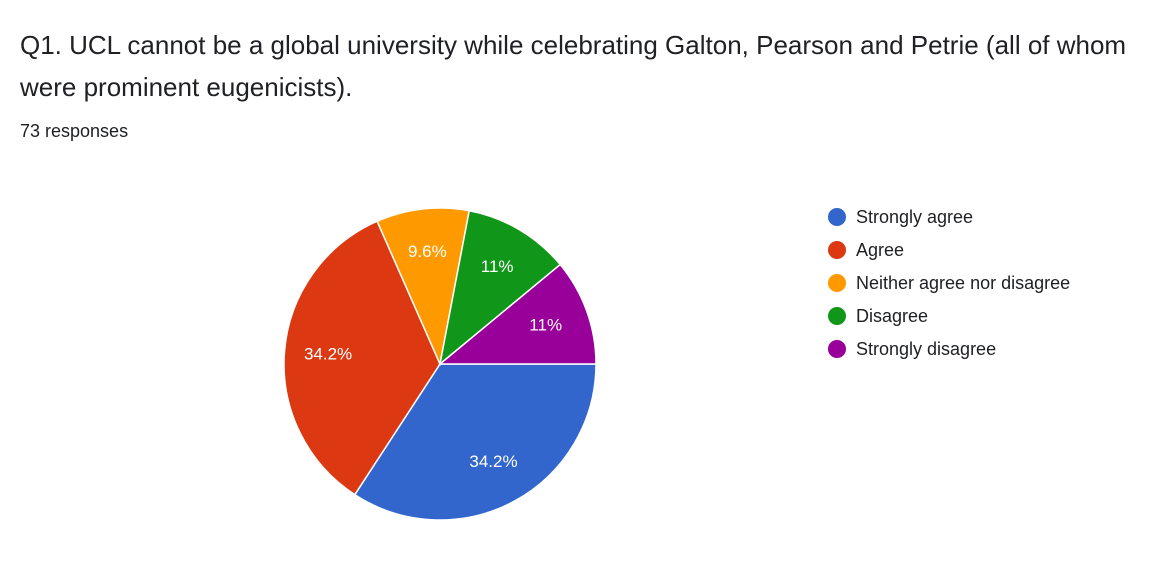  What do you see at coordinates (926, 349) in the screenshot?
I see `legend-label: Strongly disagree` at bounding box center [926, 349].